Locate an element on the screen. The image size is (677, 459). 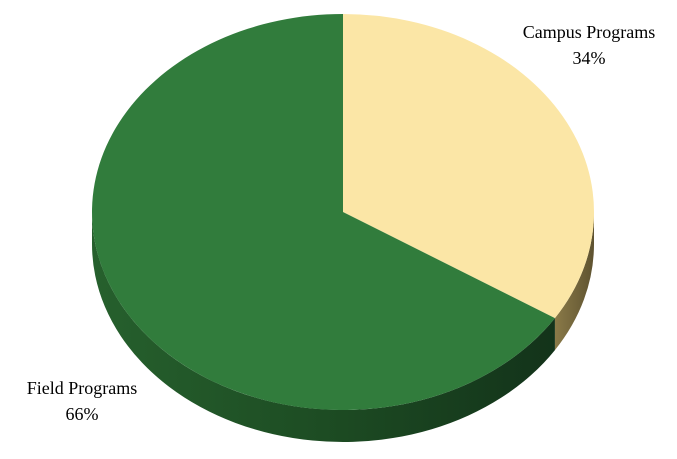
pie-side-campus is located at coordinates (574, 281).